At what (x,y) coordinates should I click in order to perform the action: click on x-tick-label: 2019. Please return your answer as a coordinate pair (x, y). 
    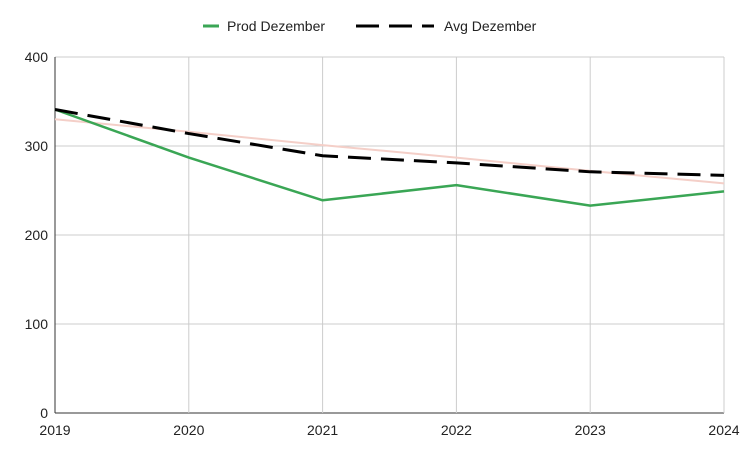
    Looking at the image, I should click on (54, 430).